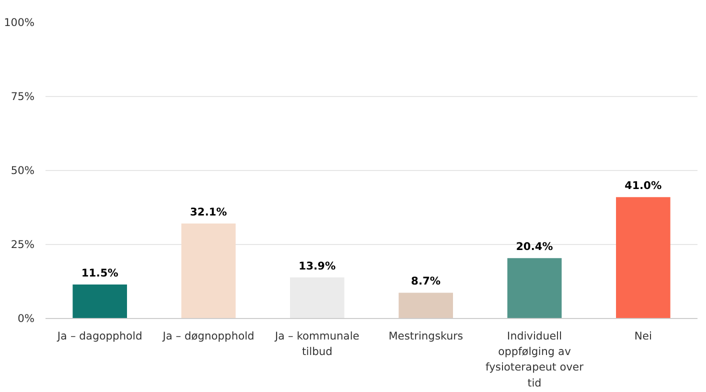 The height and width of the screenshot is (392, 706). I want to click on x-tick-label: Individuell oppfølging av fysioterapeut over tid, so click(535, 360).